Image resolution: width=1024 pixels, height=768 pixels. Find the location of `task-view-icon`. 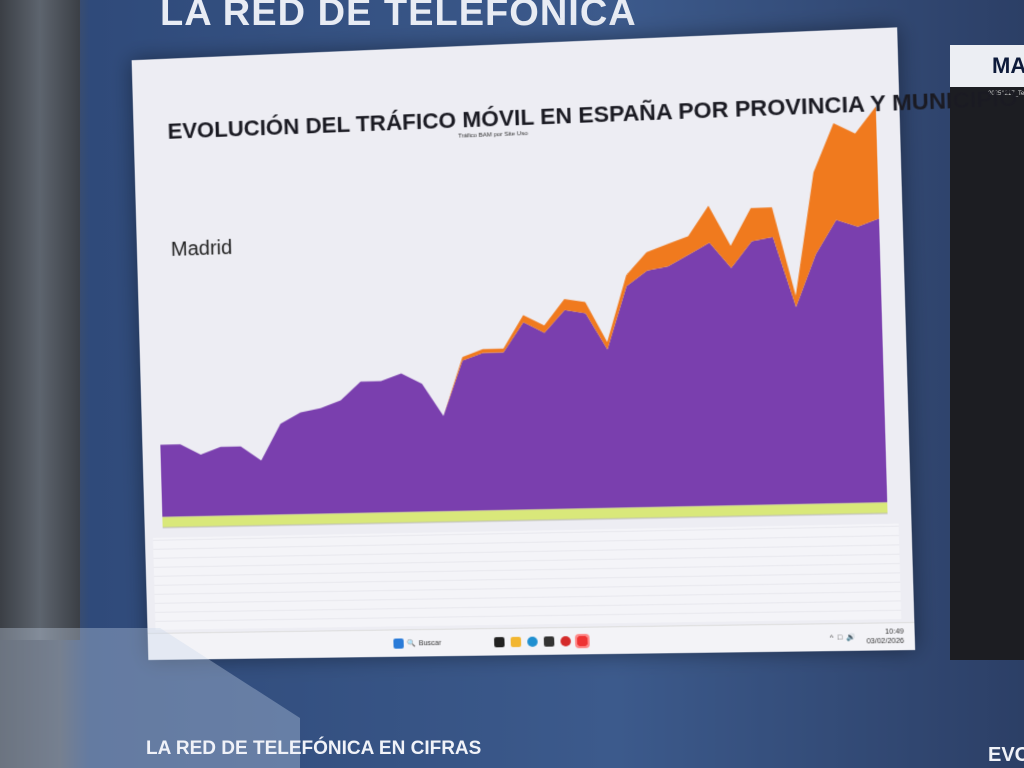

task-view-icon is located at coordinates (499, 642).